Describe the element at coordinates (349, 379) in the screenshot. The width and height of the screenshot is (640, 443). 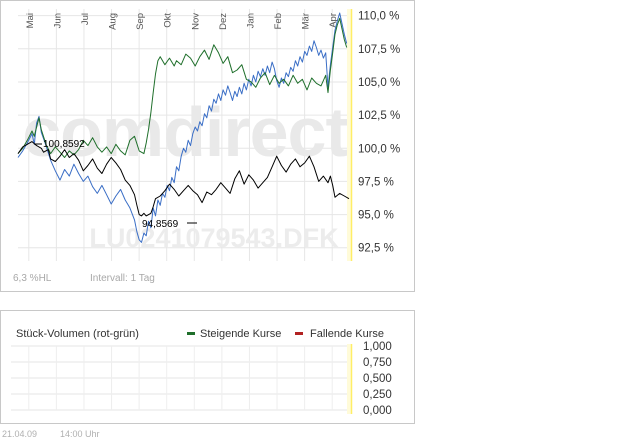
I see `volume-axis-band` at that location.